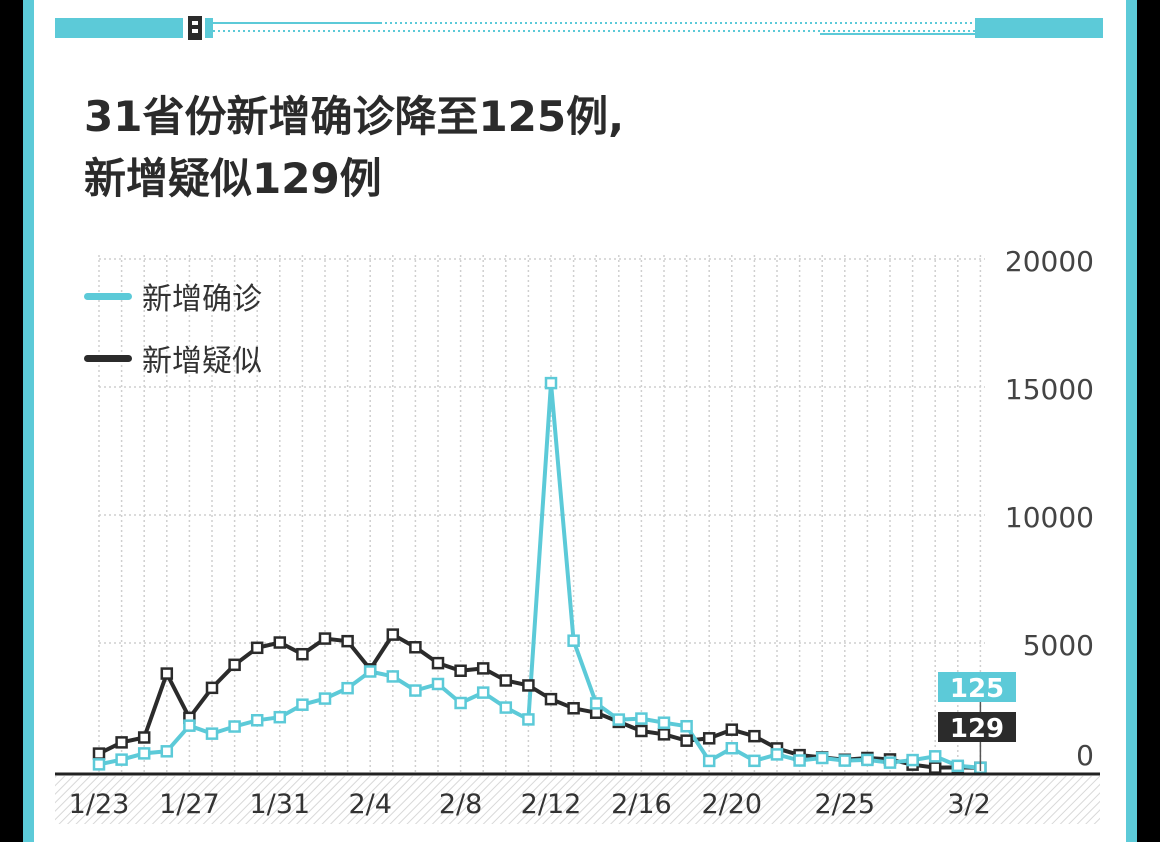 The height and width of the screenshot is (842, 1160). Describe the element at coordinates (551, 804) in the screenshot. I see `x-tick-label: 2/12` at that location.